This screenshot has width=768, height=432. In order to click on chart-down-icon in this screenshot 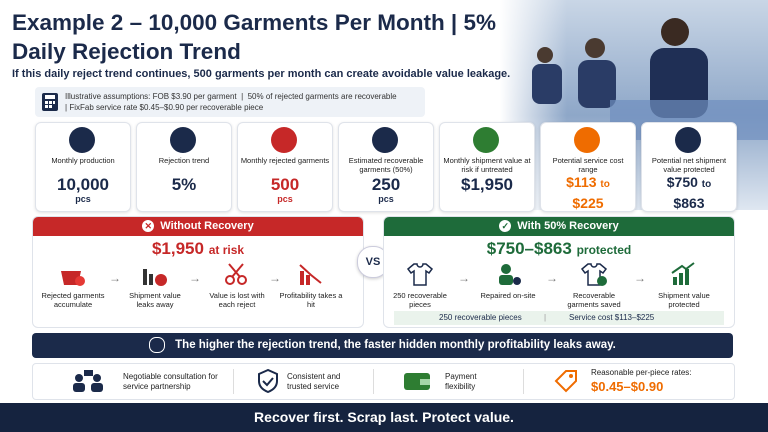, I will do `click(155, 277)`.